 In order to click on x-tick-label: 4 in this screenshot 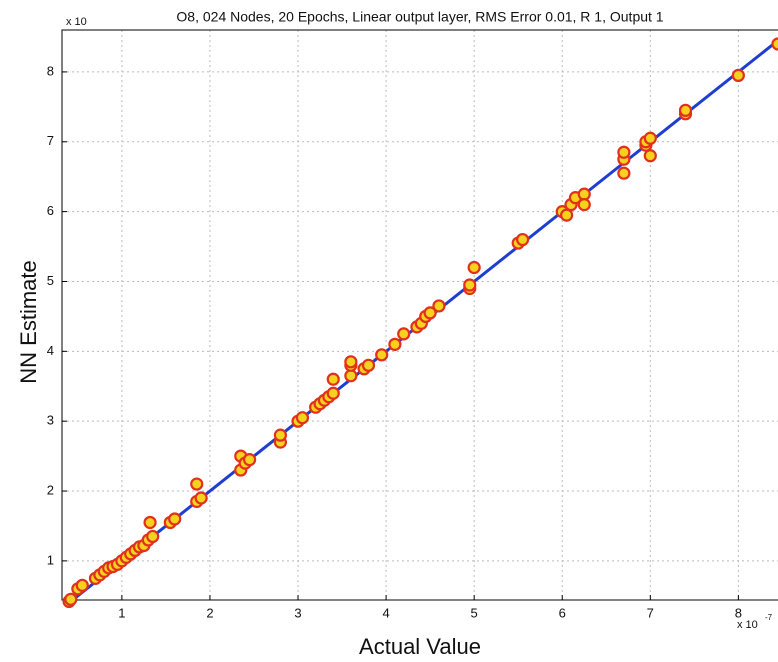, I will do `click(385, 612)`.